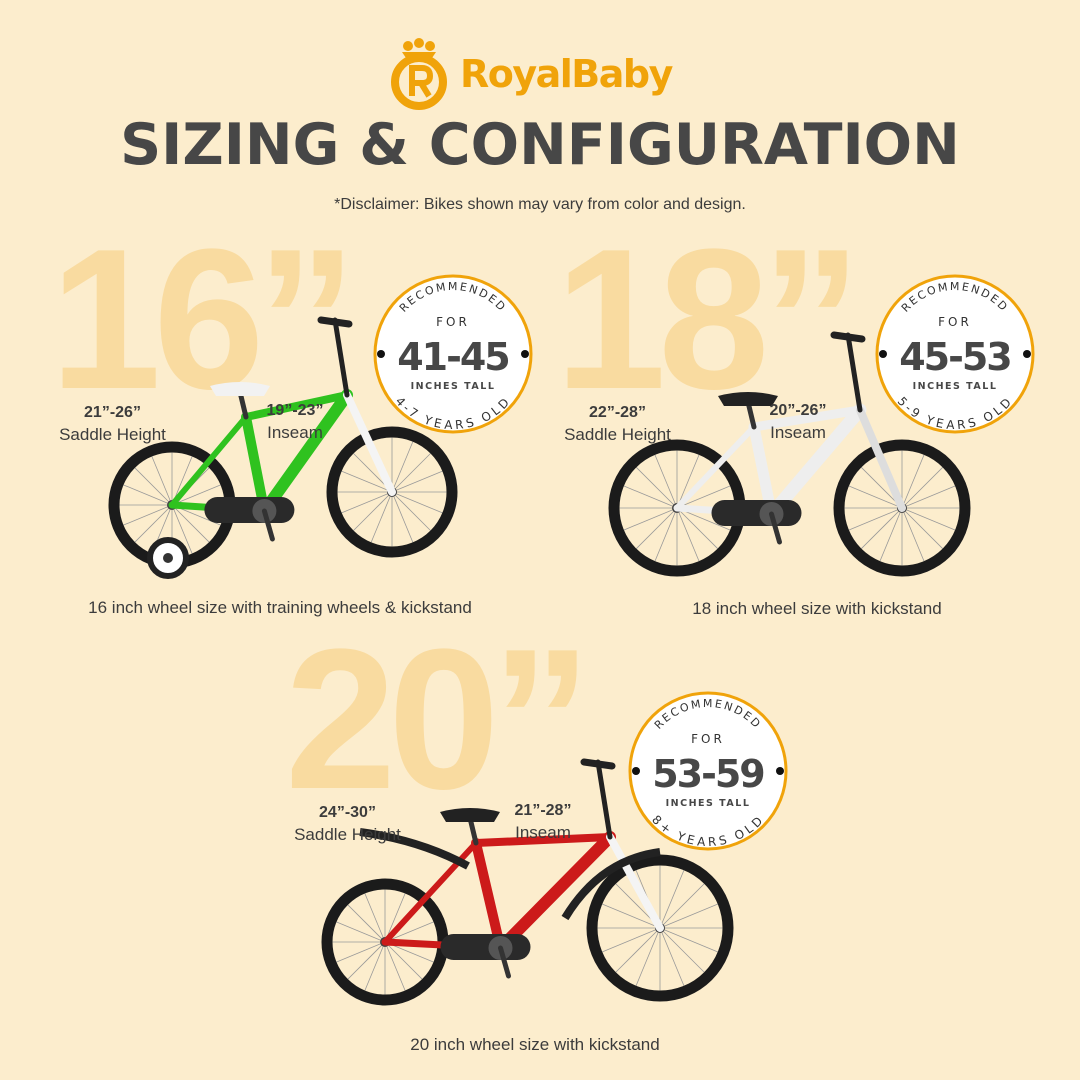 This screenshot has width=1080, height=1080. What do you see at coordinates (708, 319) in the screenshot?
I see `size-18-label: 18”` at bounding box center [708, 319].